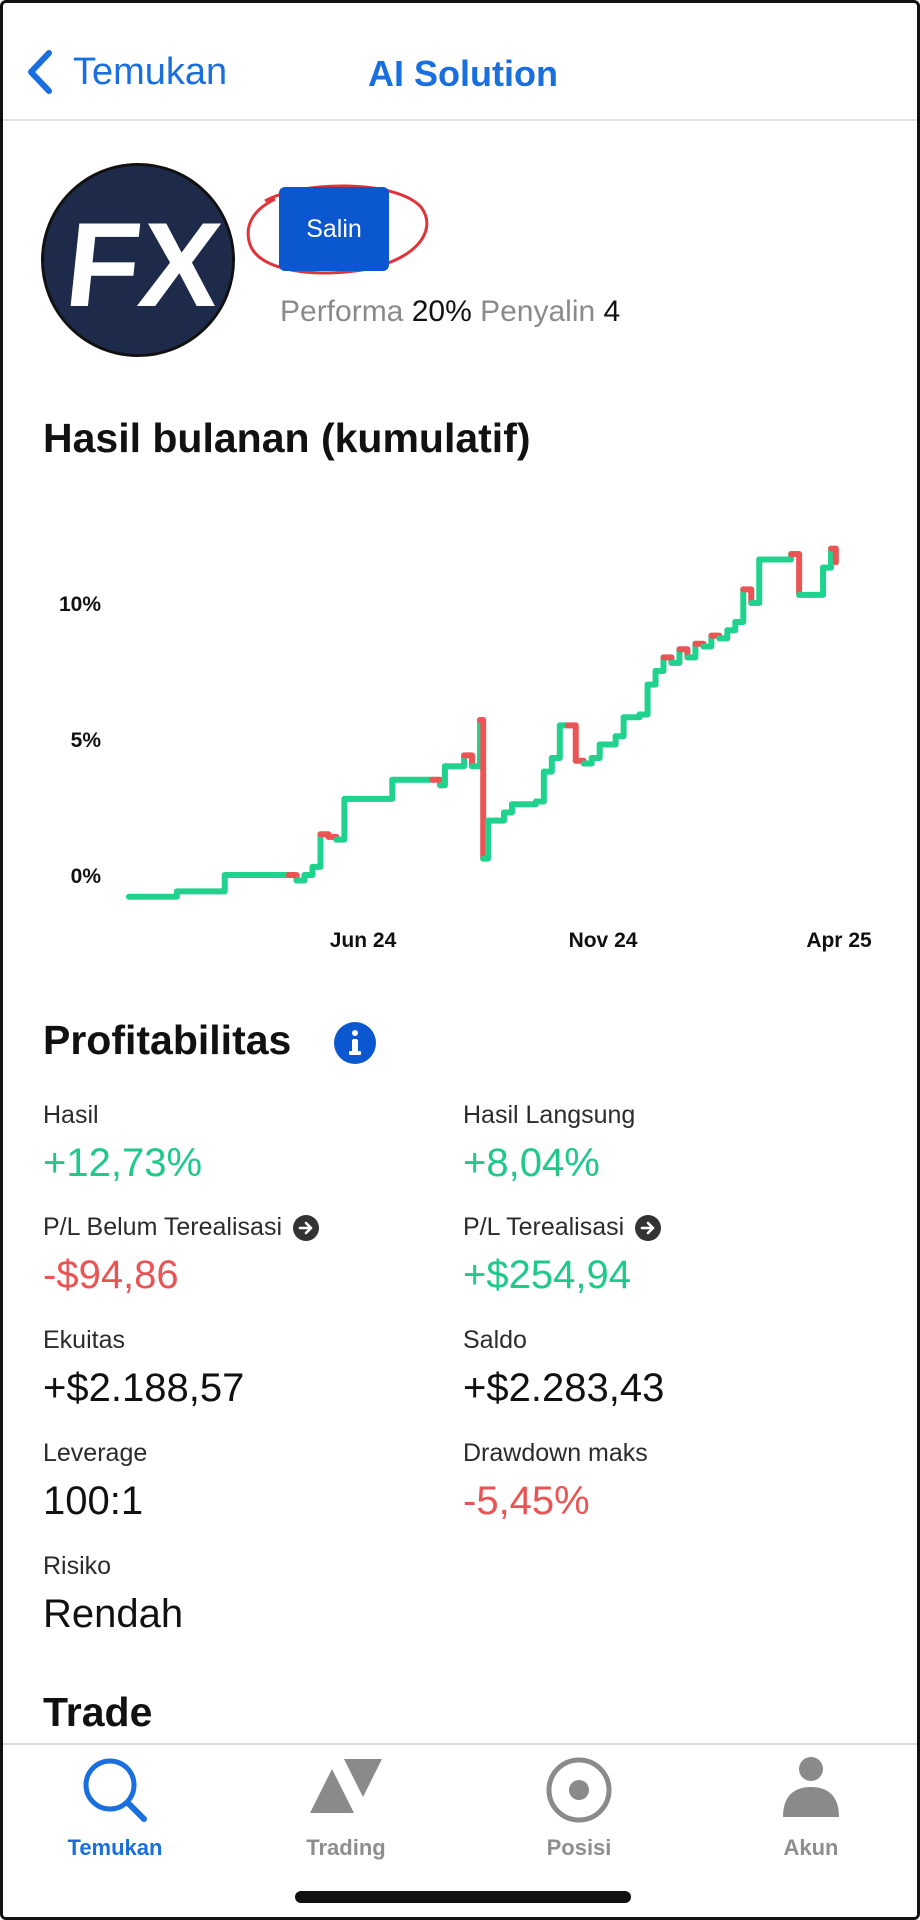  What do you see at coordinates (579, 1790) in the screenshot?
I see `position-icon` at bounding box center [579, 1790].